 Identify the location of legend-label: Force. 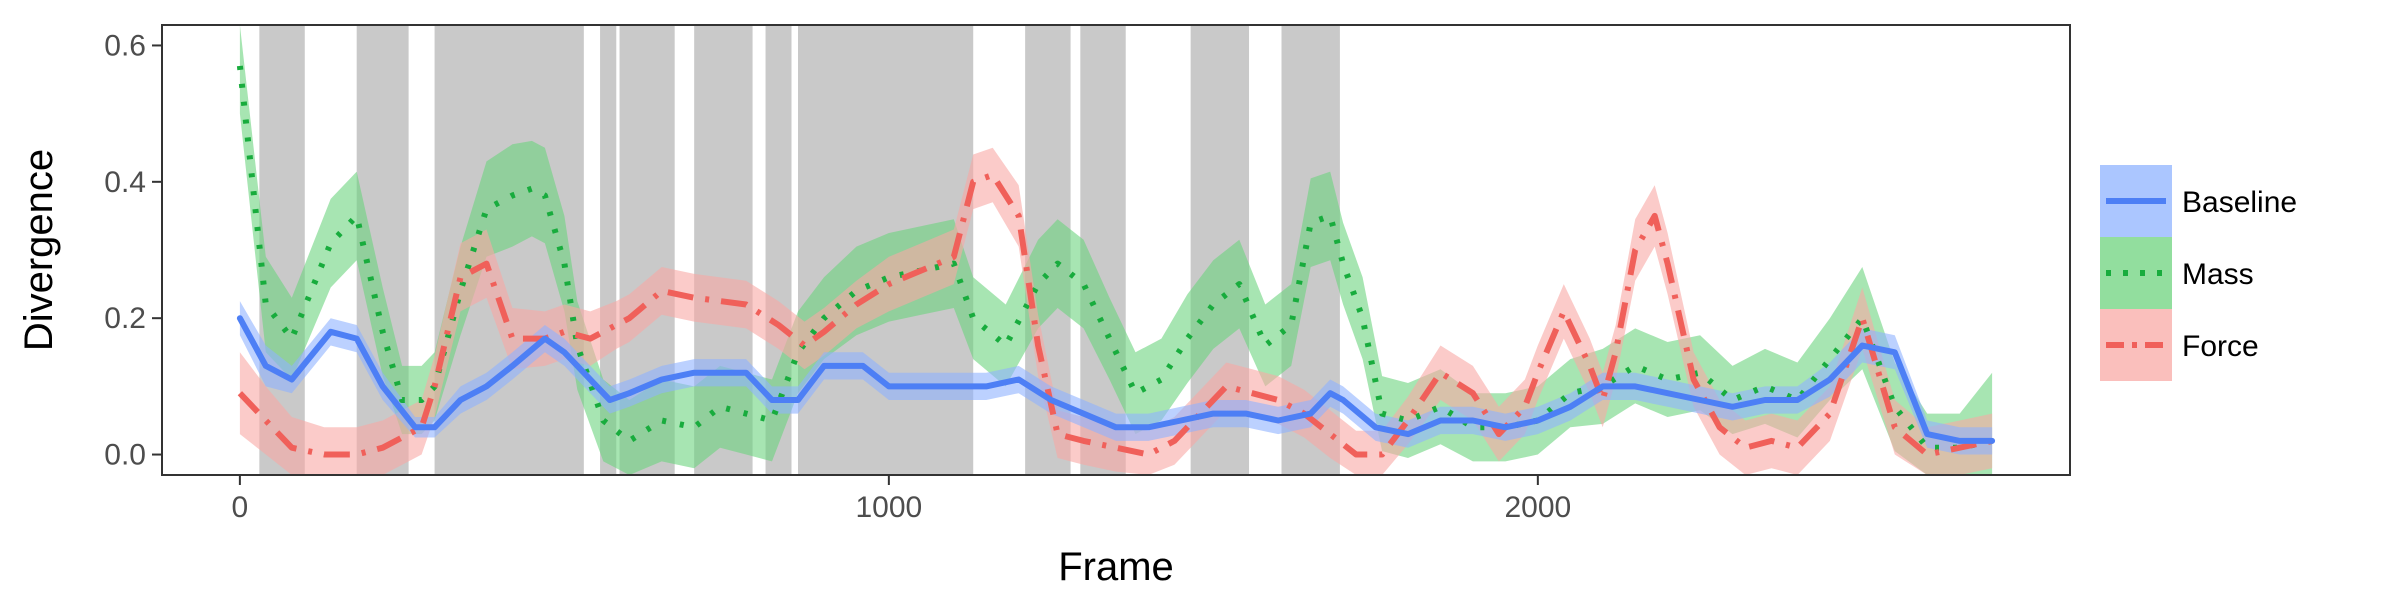
(2220, 346).